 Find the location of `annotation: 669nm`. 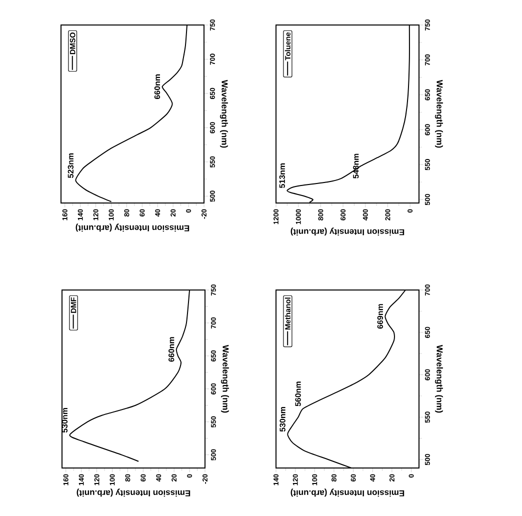

annotation: 669nm is located at coordinates (380, 316).